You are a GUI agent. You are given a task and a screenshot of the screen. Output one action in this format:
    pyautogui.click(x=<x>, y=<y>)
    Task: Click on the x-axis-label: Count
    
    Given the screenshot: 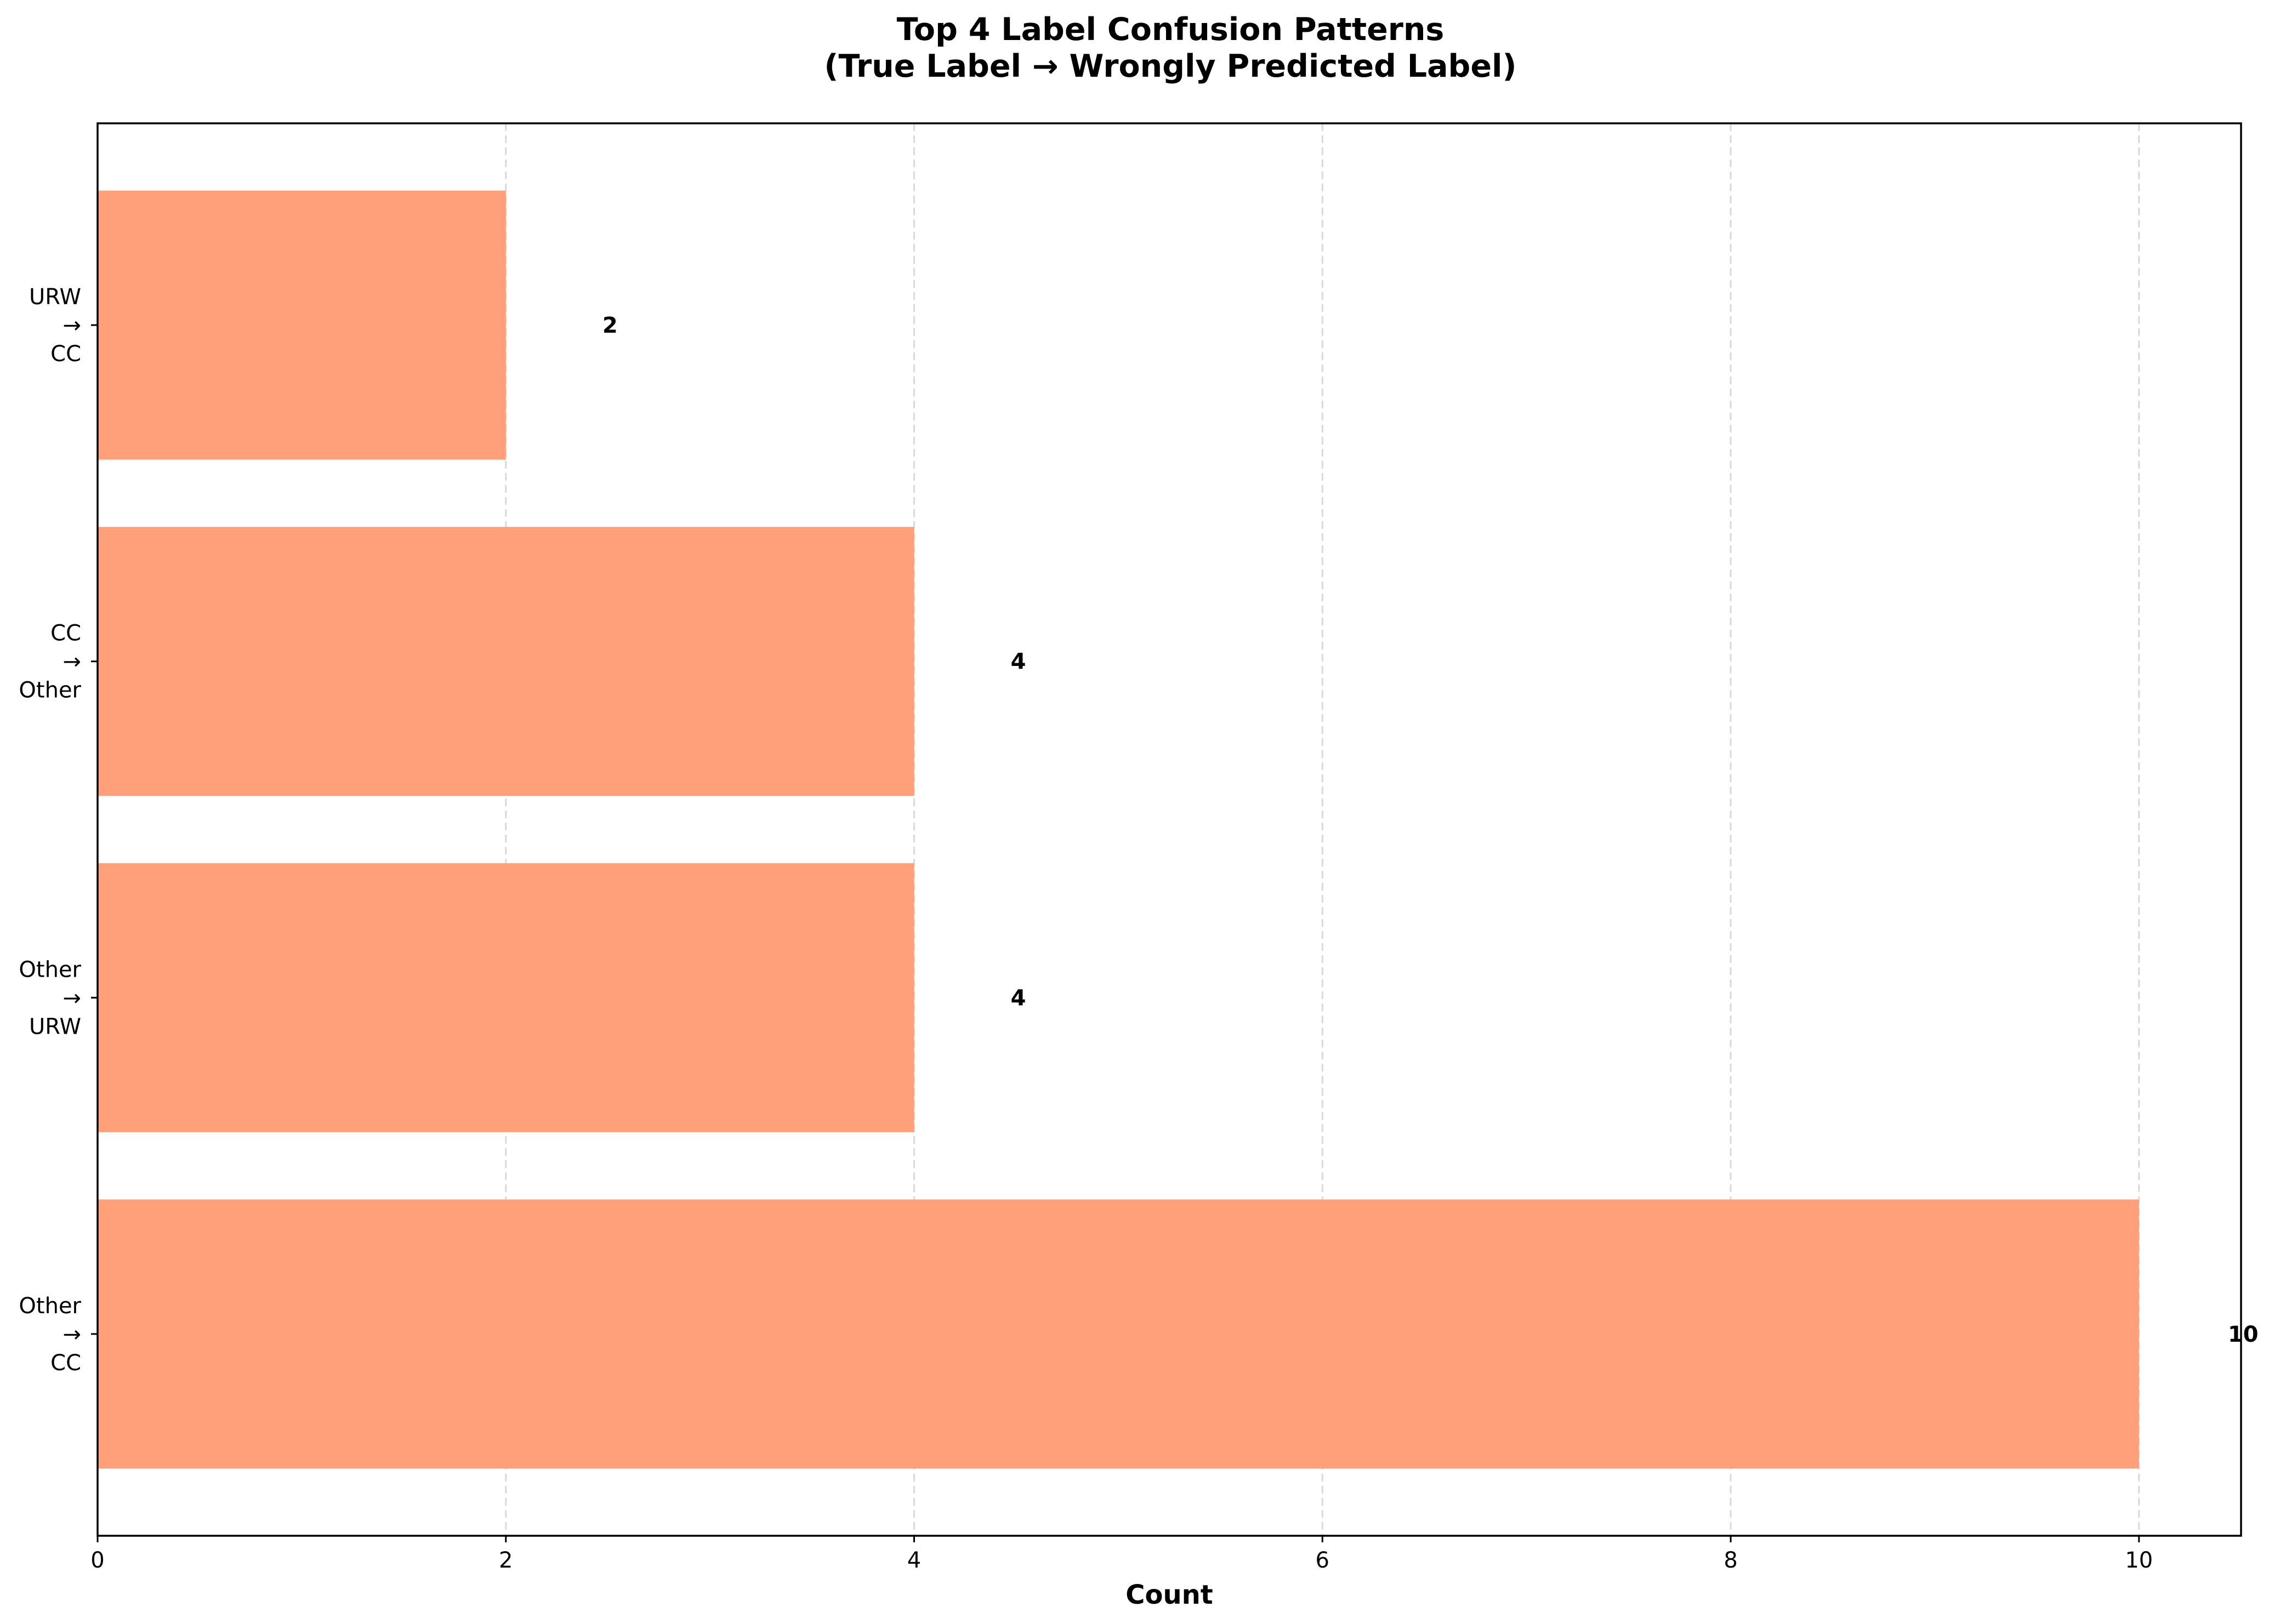 What is the action you would take?
    pyautogui.click(x=1169, y=1595)
    